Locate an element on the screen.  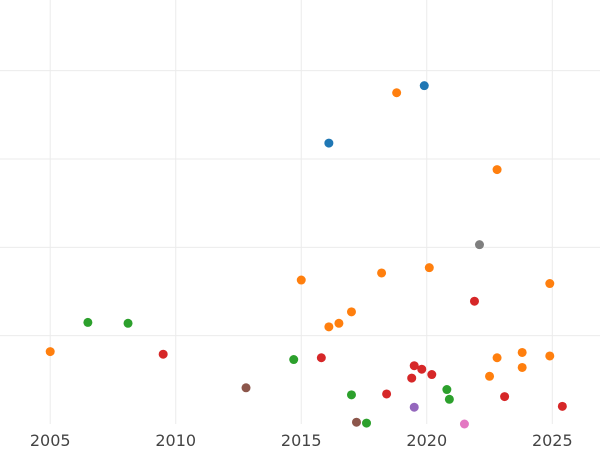
x-tick-label-2005: 2005 is located at coordinates (50, 440).